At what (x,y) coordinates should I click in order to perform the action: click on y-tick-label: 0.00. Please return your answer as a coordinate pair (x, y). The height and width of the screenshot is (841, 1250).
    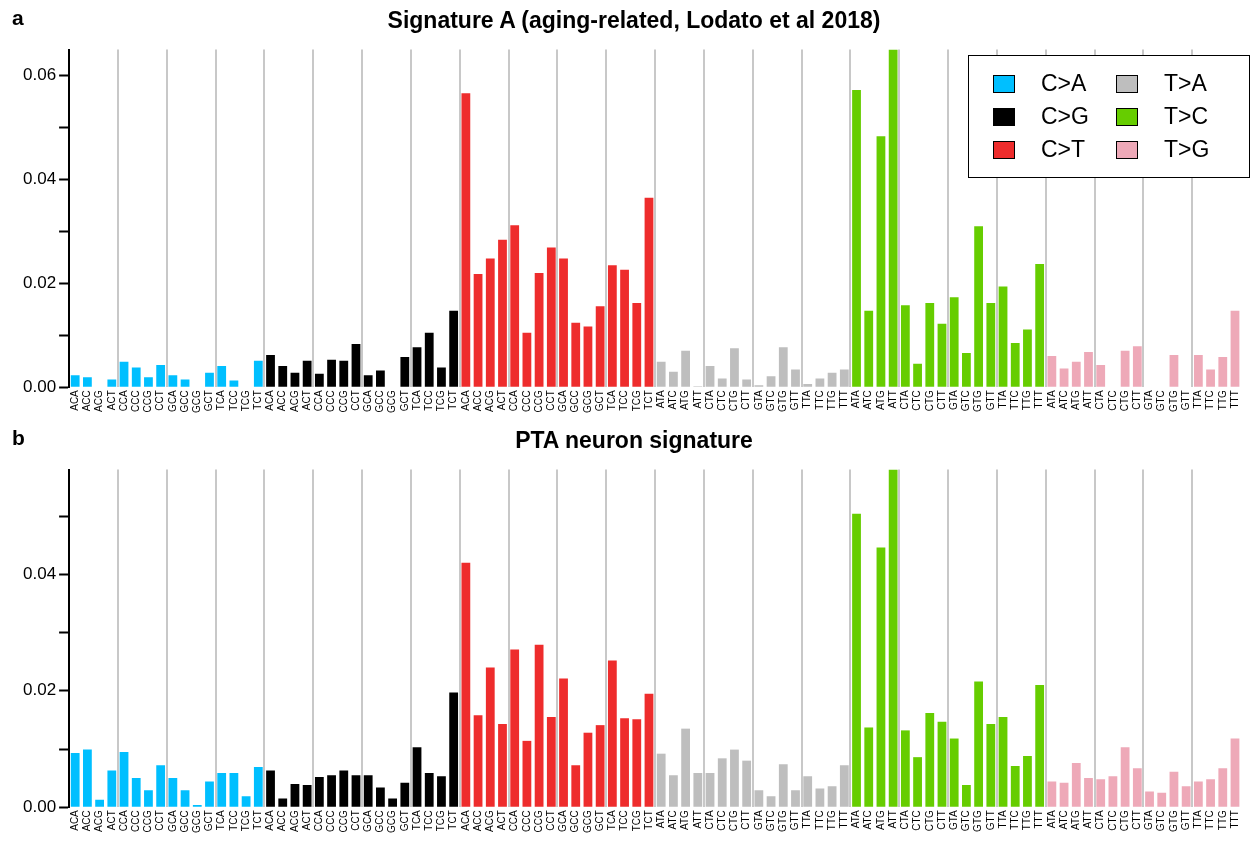
    Looking at the image, I should click on (39, 806).